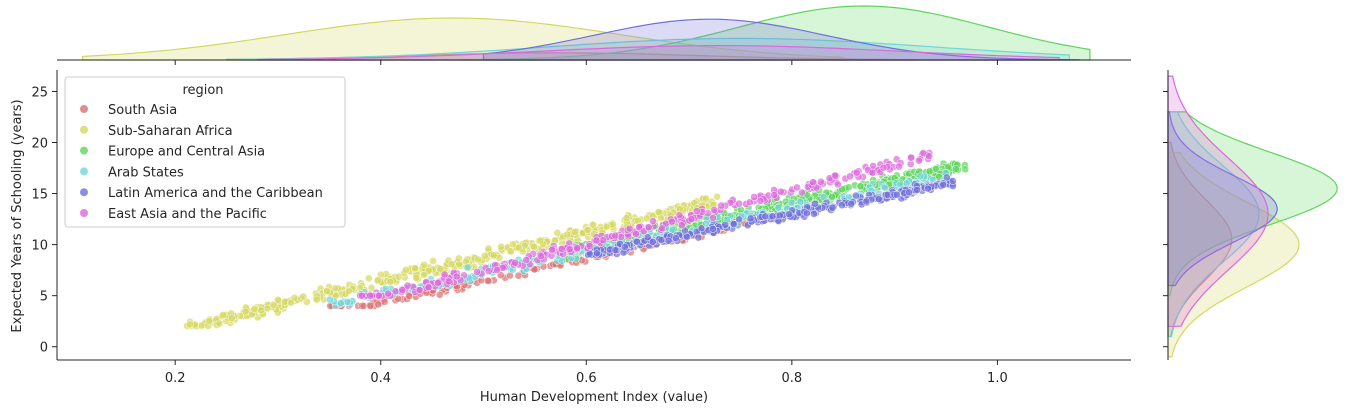  What do you see at coordinates (594, 397) in the screenshot?
I see `x-axis-label: Human Development Index (value)` at bounding box center [594, 397].